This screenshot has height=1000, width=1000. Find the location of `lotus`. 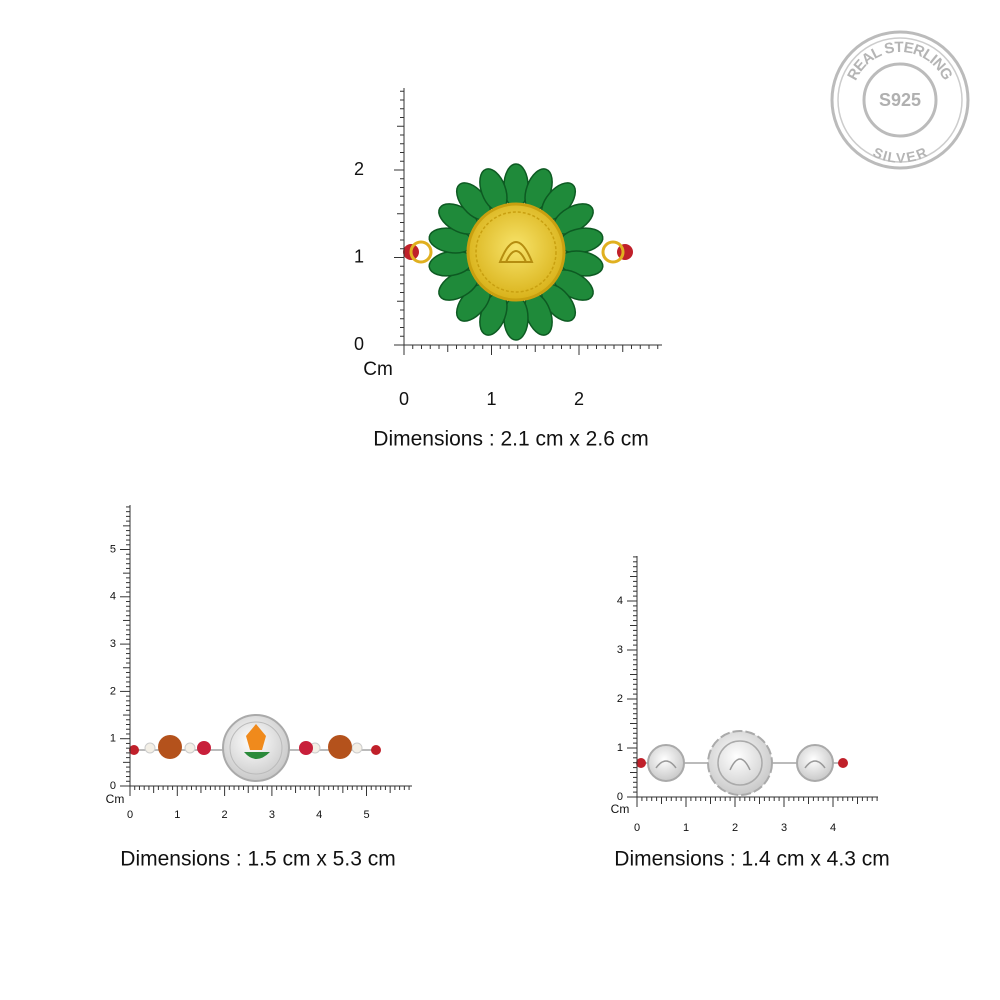

lotus is located at coordinates (516, 252).